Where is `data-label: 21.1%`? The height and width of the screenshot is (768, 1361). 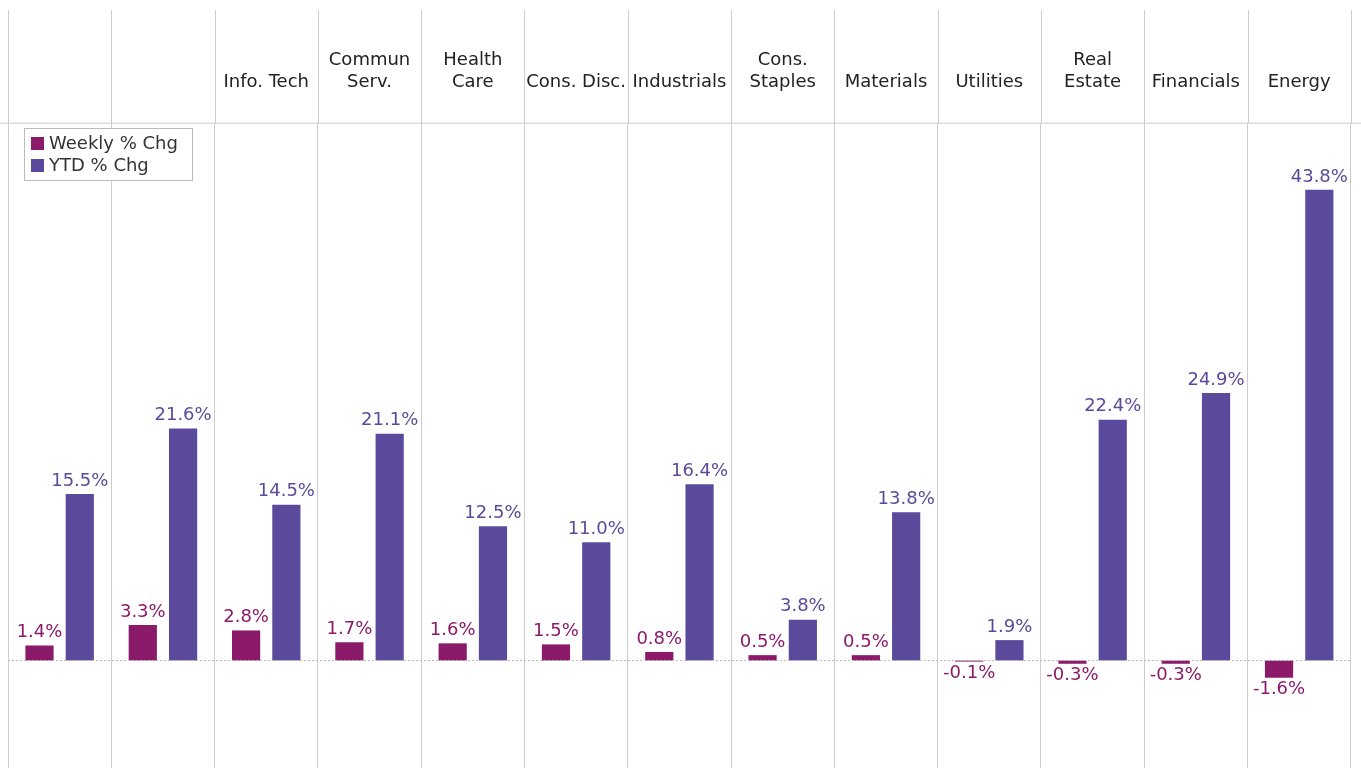
data-label: 21.1% is located at coordinates (390, 419).